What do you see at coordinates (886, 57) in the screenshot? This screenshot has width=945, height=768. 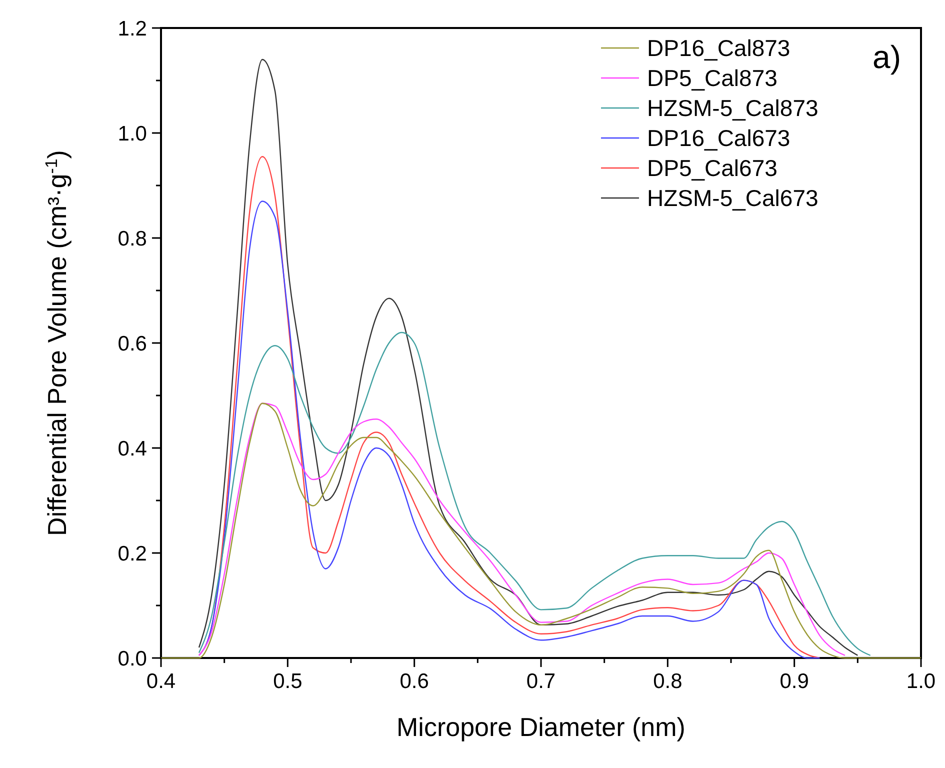 I see `annotation: a)` at bounding box center [886, 57].